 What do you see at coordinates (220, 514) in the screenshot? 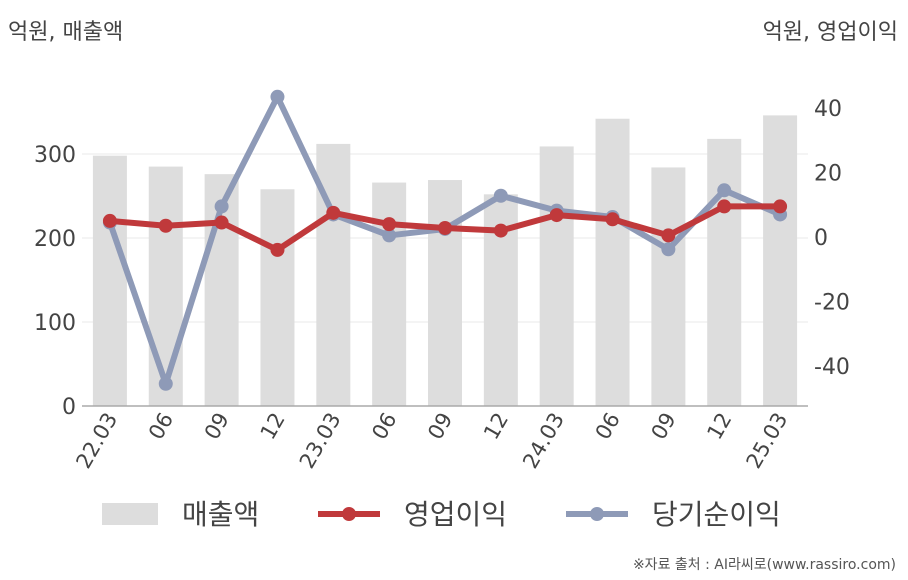
I see `legend-label: 매출액` at bounding box center [220, 514].